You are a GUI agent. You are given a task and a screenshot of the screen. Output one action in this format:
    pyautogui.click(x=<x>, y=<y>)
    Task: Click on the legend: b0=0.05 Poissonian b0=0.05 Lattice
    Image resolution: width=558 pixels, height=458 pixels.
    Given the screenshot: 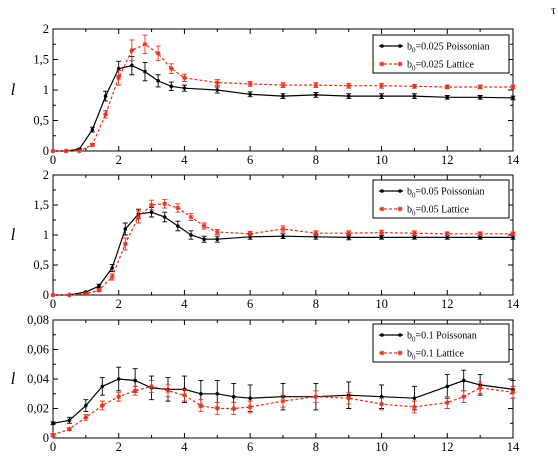 What is the action you would take?
    pyautogui.click(x=441, y=199)
    